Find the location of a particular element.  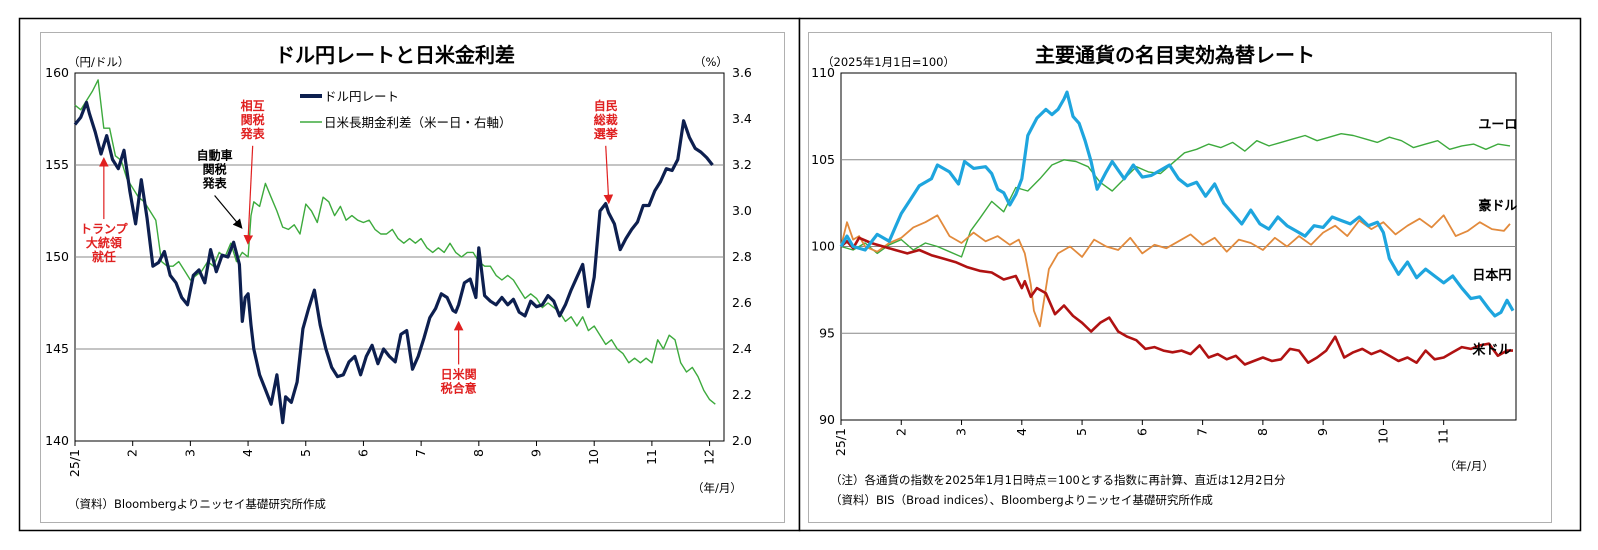

chart2-x-tick-label: 10 is located at coordinates (1382, 436).